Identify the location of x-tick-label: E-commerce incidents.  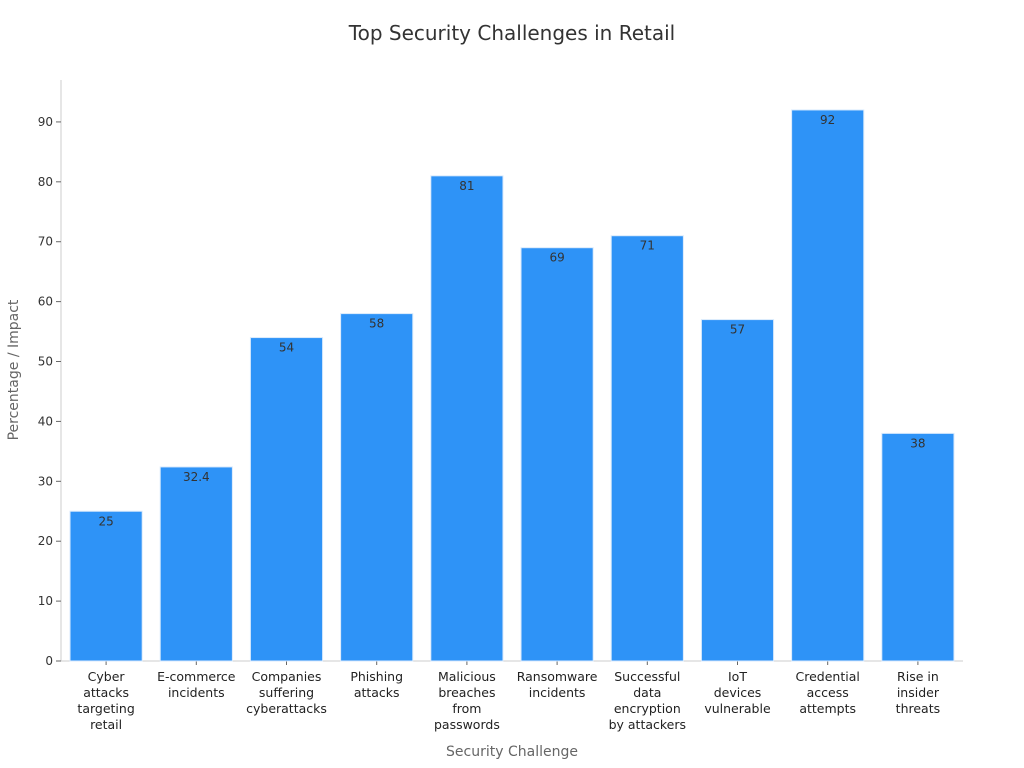
(196, 684).